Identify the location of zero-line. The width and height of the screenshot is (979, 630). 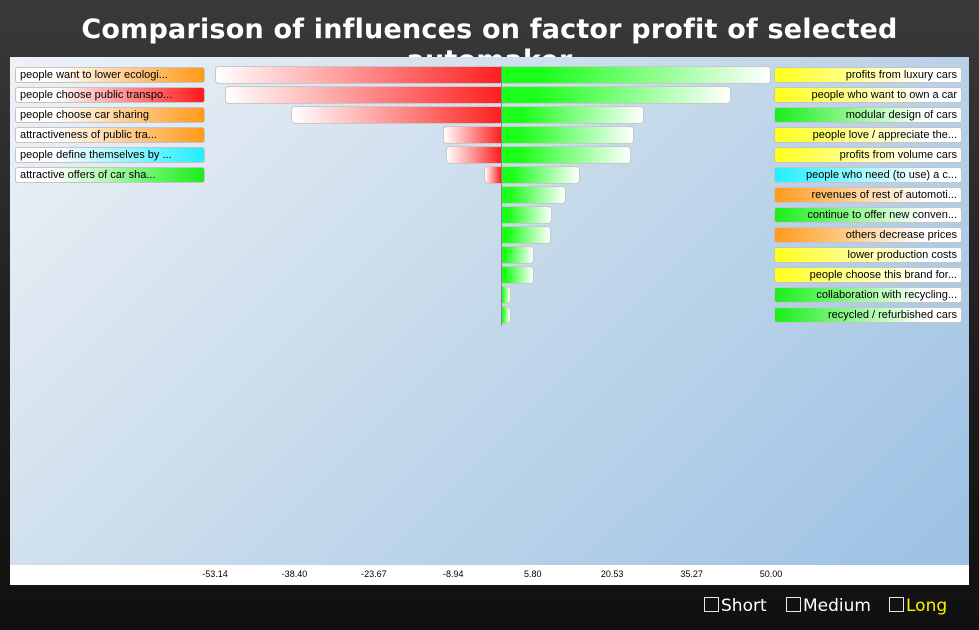
(502, 196).